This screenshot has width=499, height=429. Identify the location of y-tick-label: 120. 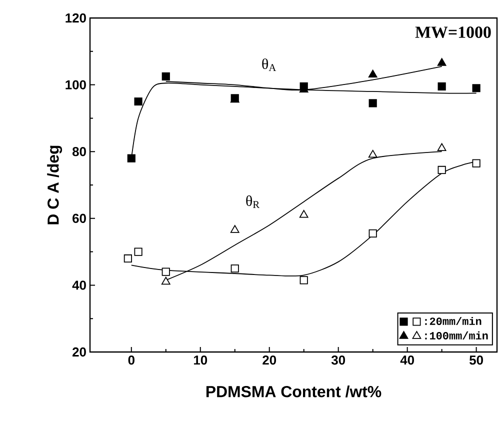
(76, 18).